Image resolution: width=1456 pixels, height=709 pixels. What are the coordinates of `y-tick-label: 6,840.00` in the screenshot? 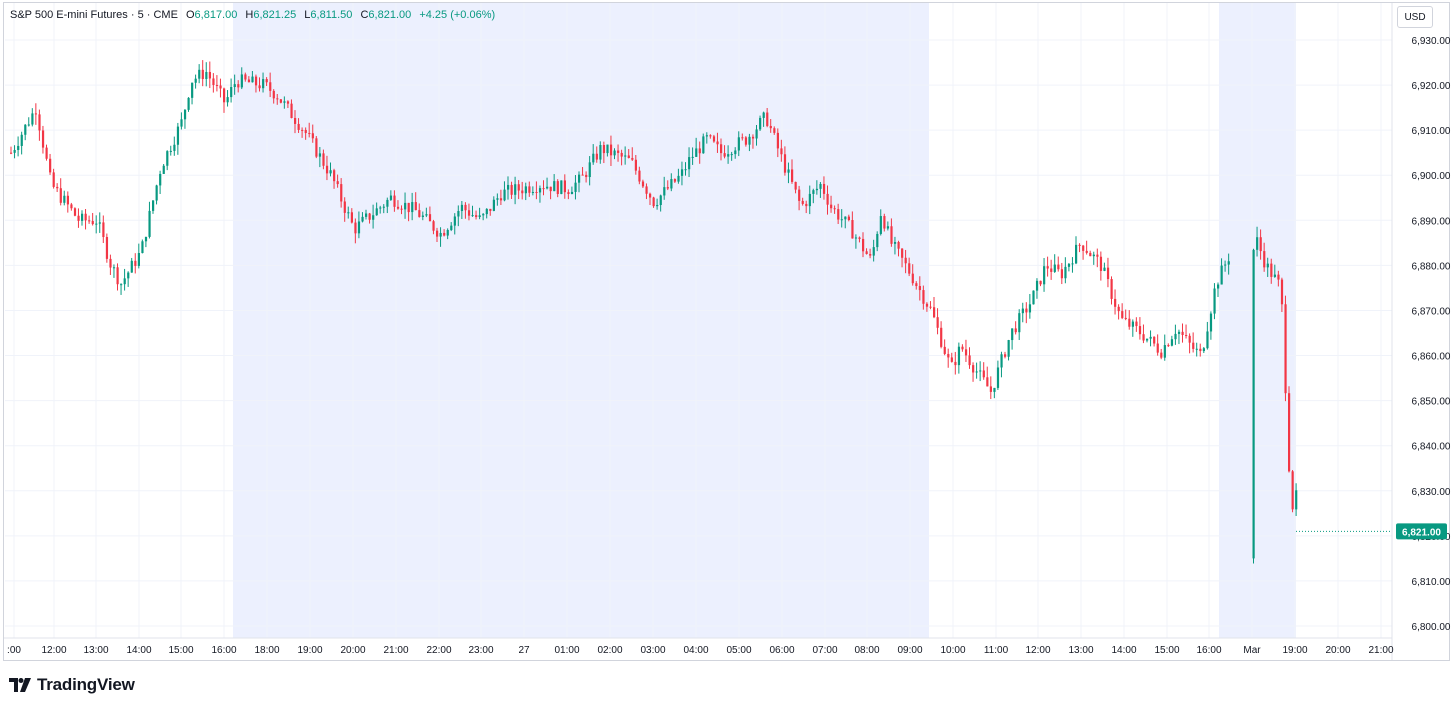 It's located at (1431, 447).